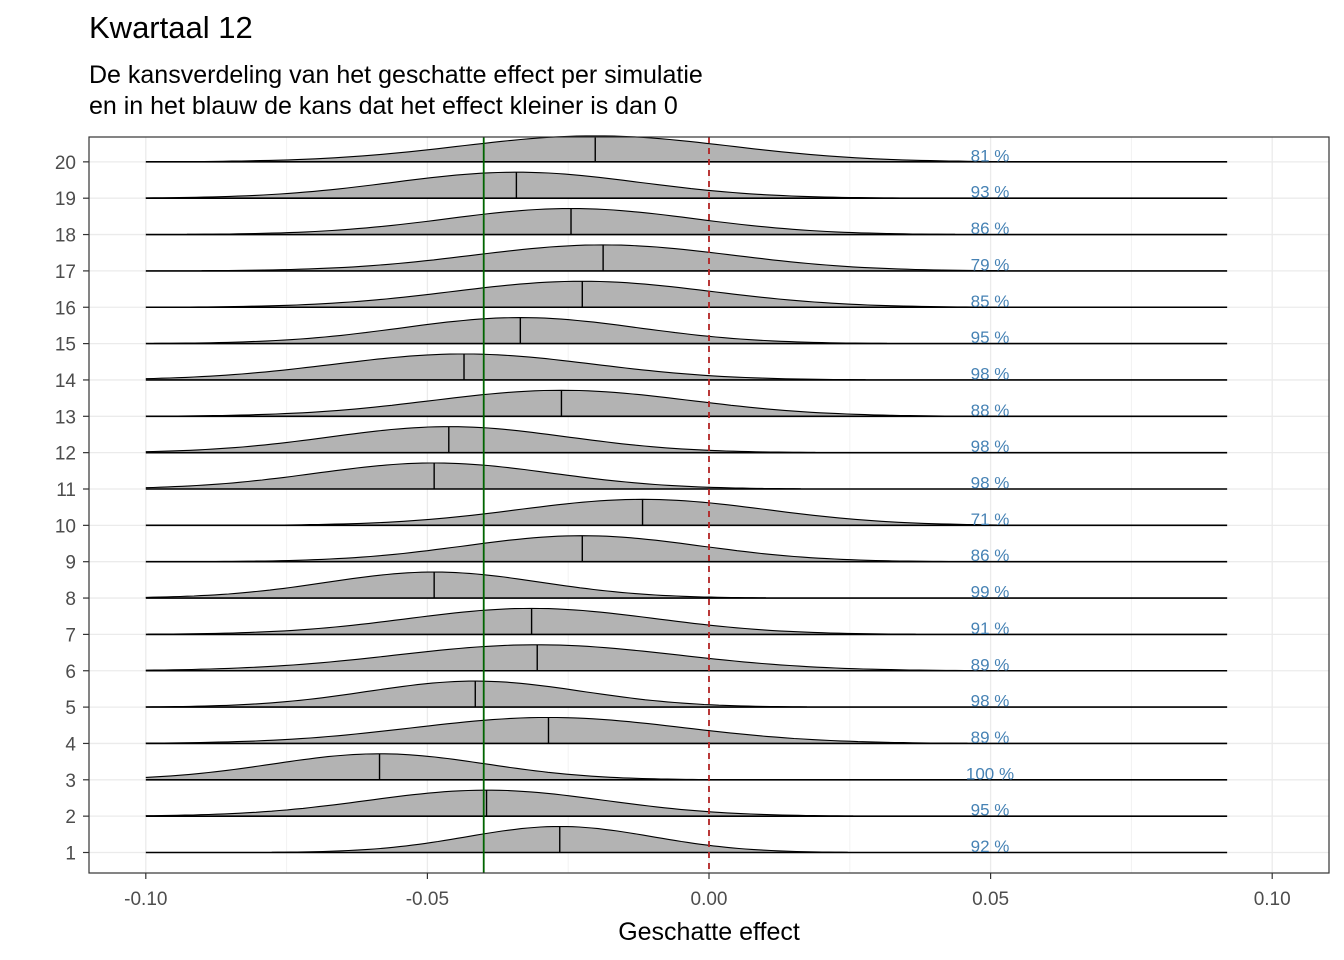  Describe the element at coordinates (686, 840) in the screenshot. I see `ridge-1: 92 %` at that location.